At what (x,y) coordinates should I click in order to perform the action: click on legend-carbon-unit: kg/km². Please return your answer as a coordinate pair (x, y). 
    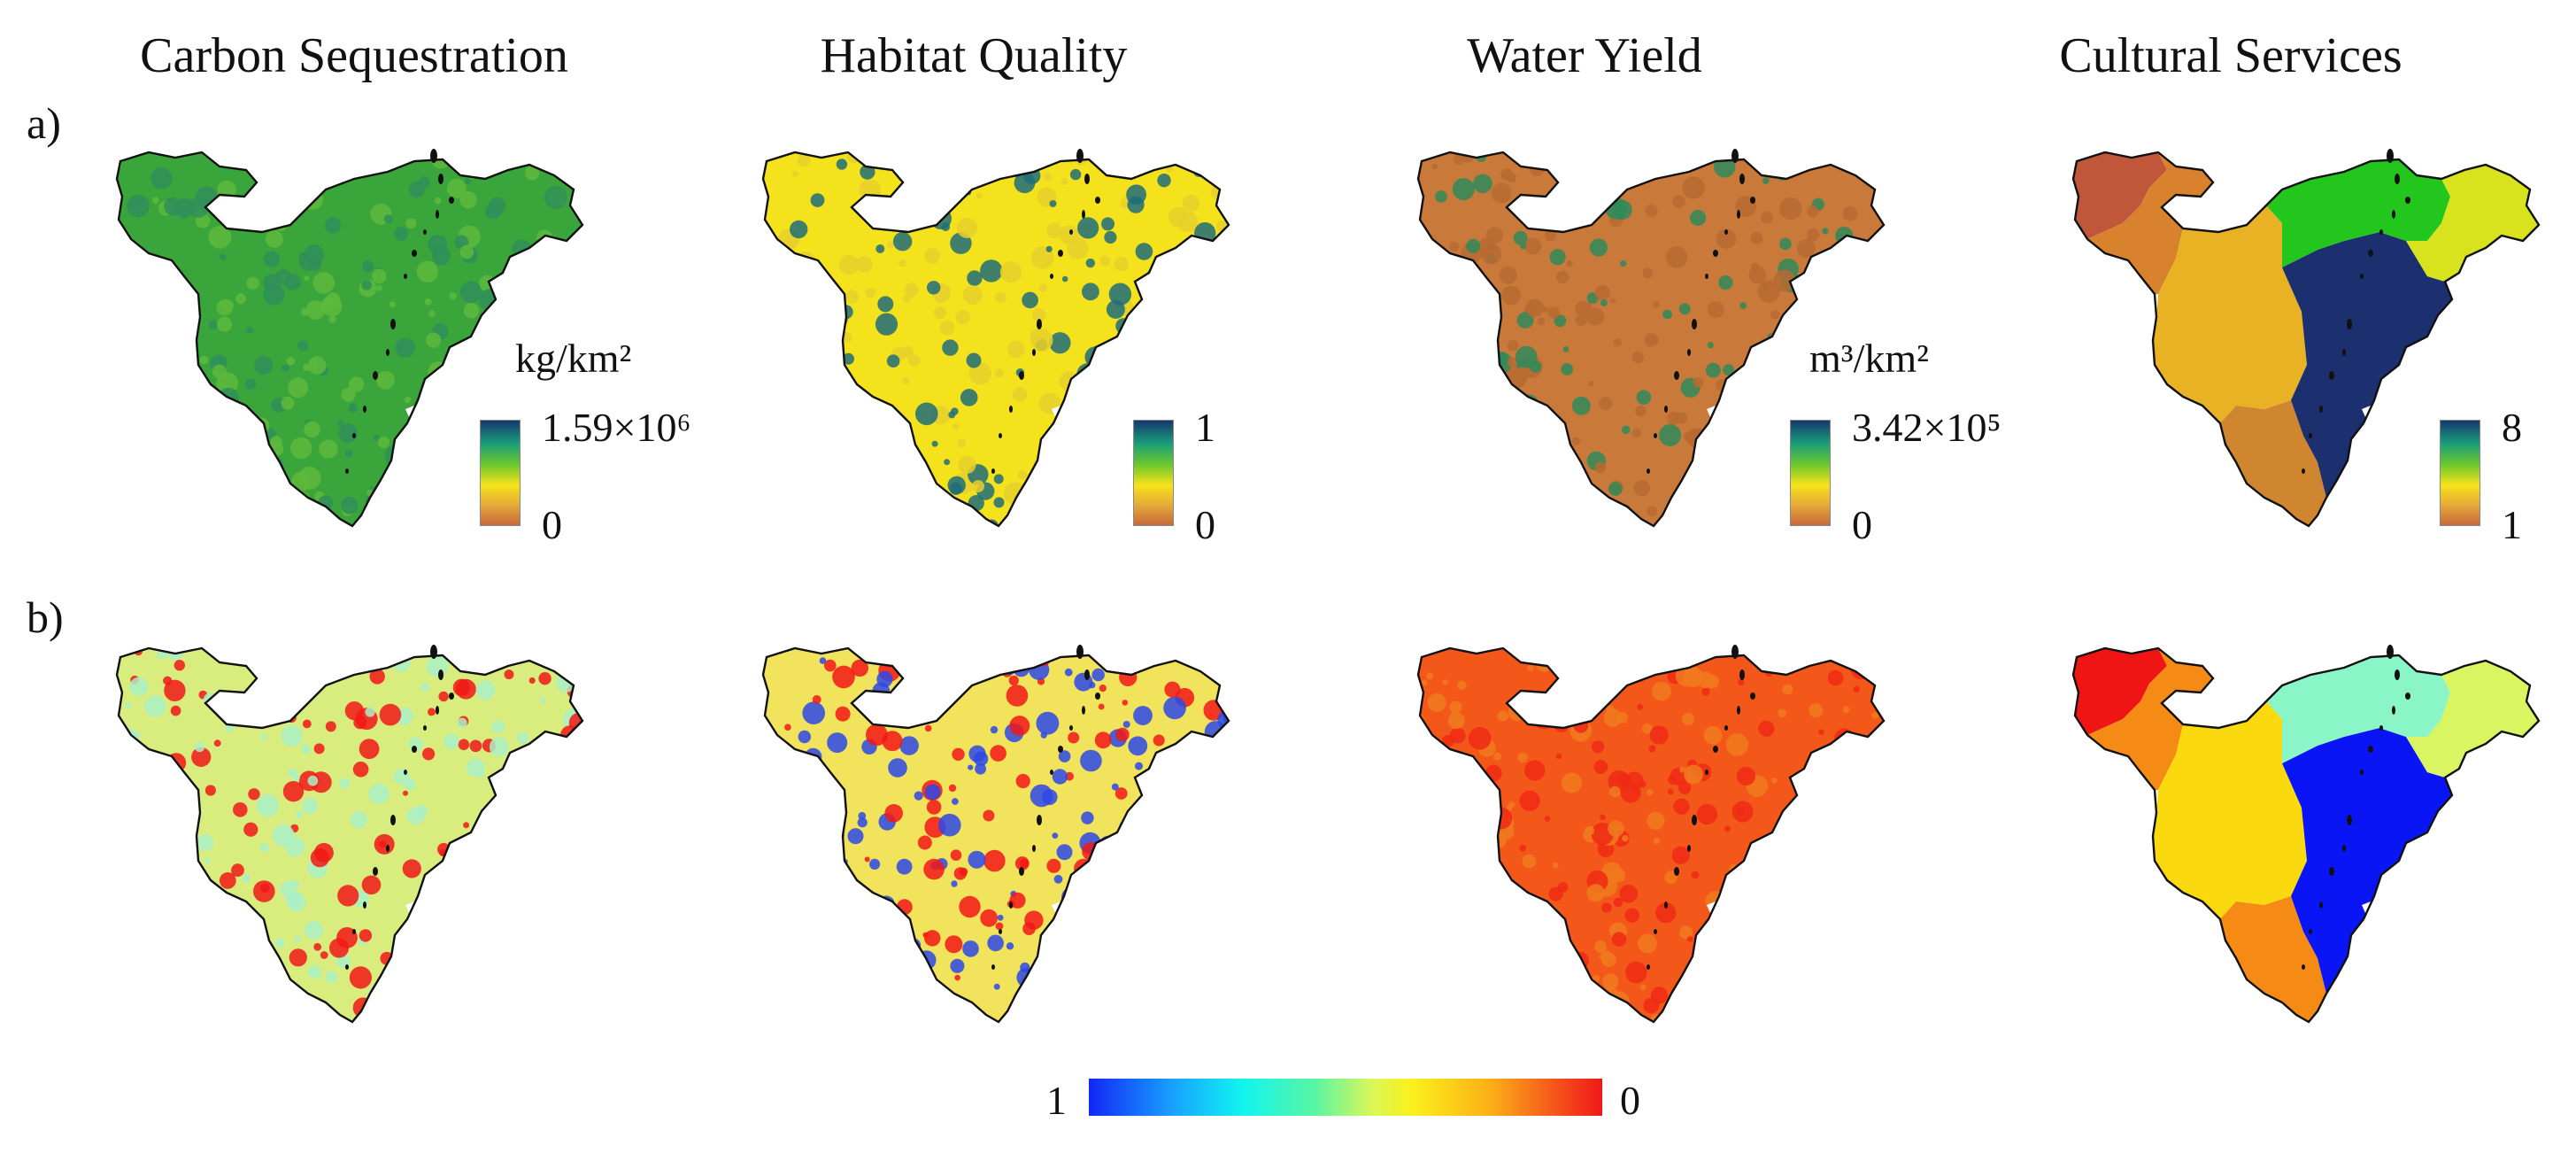
    Looking at the image, I should click on (573, 358).